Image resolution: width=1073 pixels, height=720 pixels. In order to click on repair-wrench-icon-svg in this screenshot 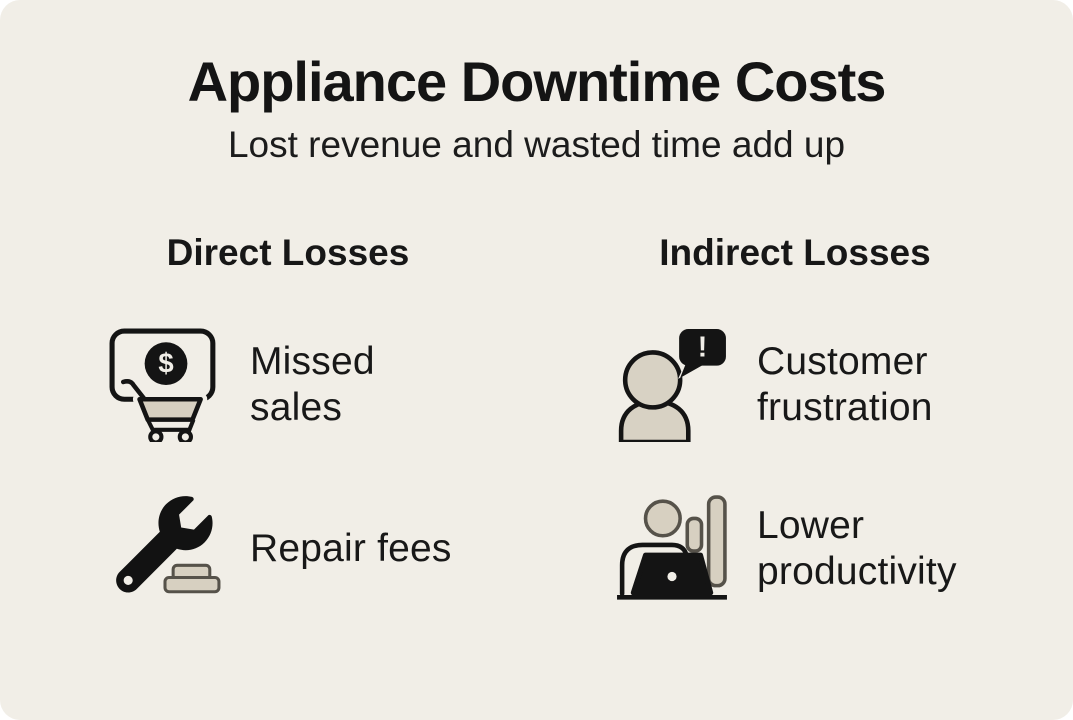, I will do `click(168, 545)`.